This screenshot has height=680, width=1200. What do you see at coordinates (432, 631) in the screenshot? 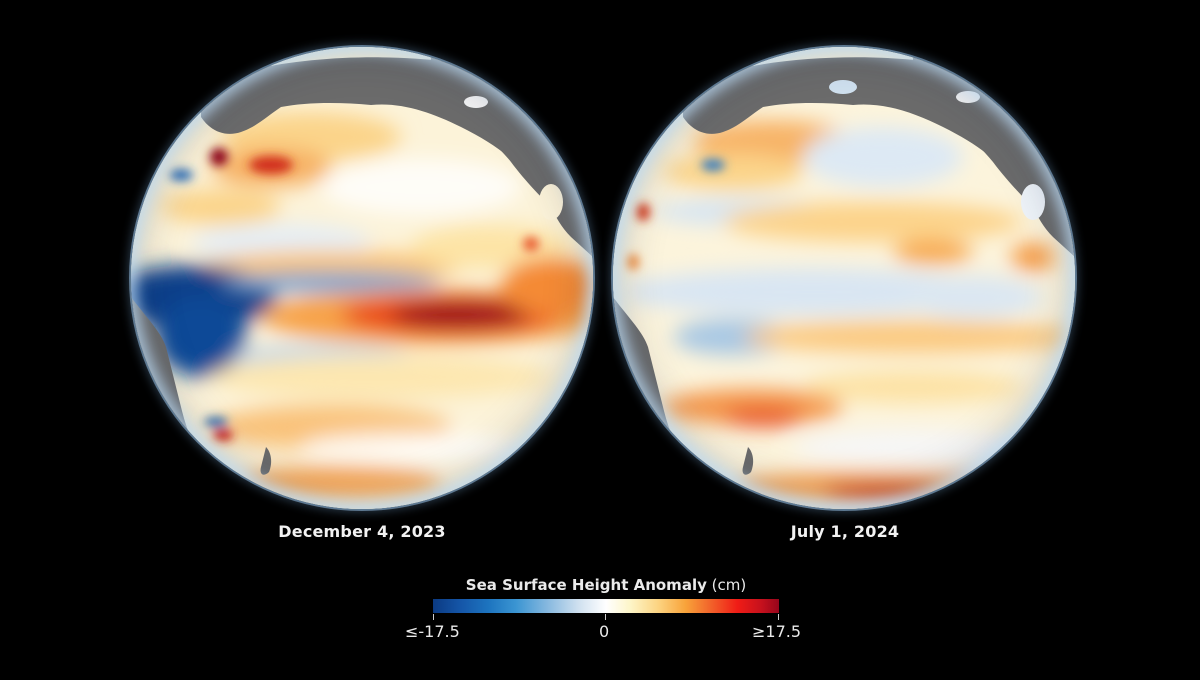
I see `colorbar-min-label: ≤-17.5` at bounding box center [432, 631].